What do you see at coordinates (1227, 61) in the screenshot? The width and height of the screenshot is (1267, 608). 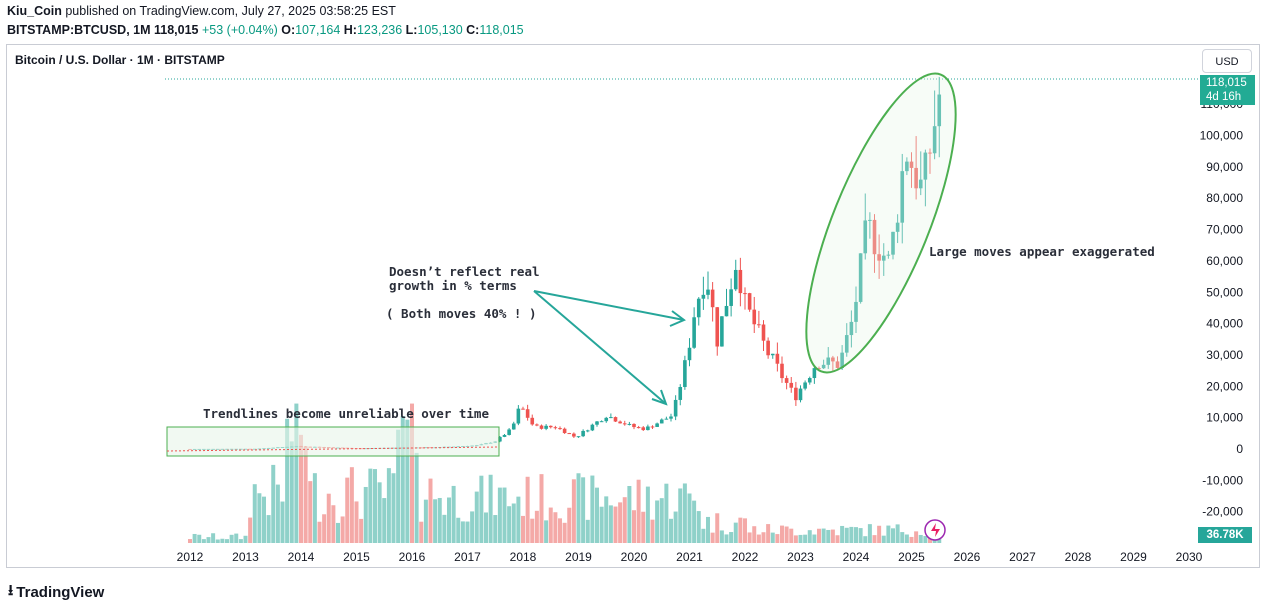 I see `currency-button: USD` at bounding box center [1227, 61].